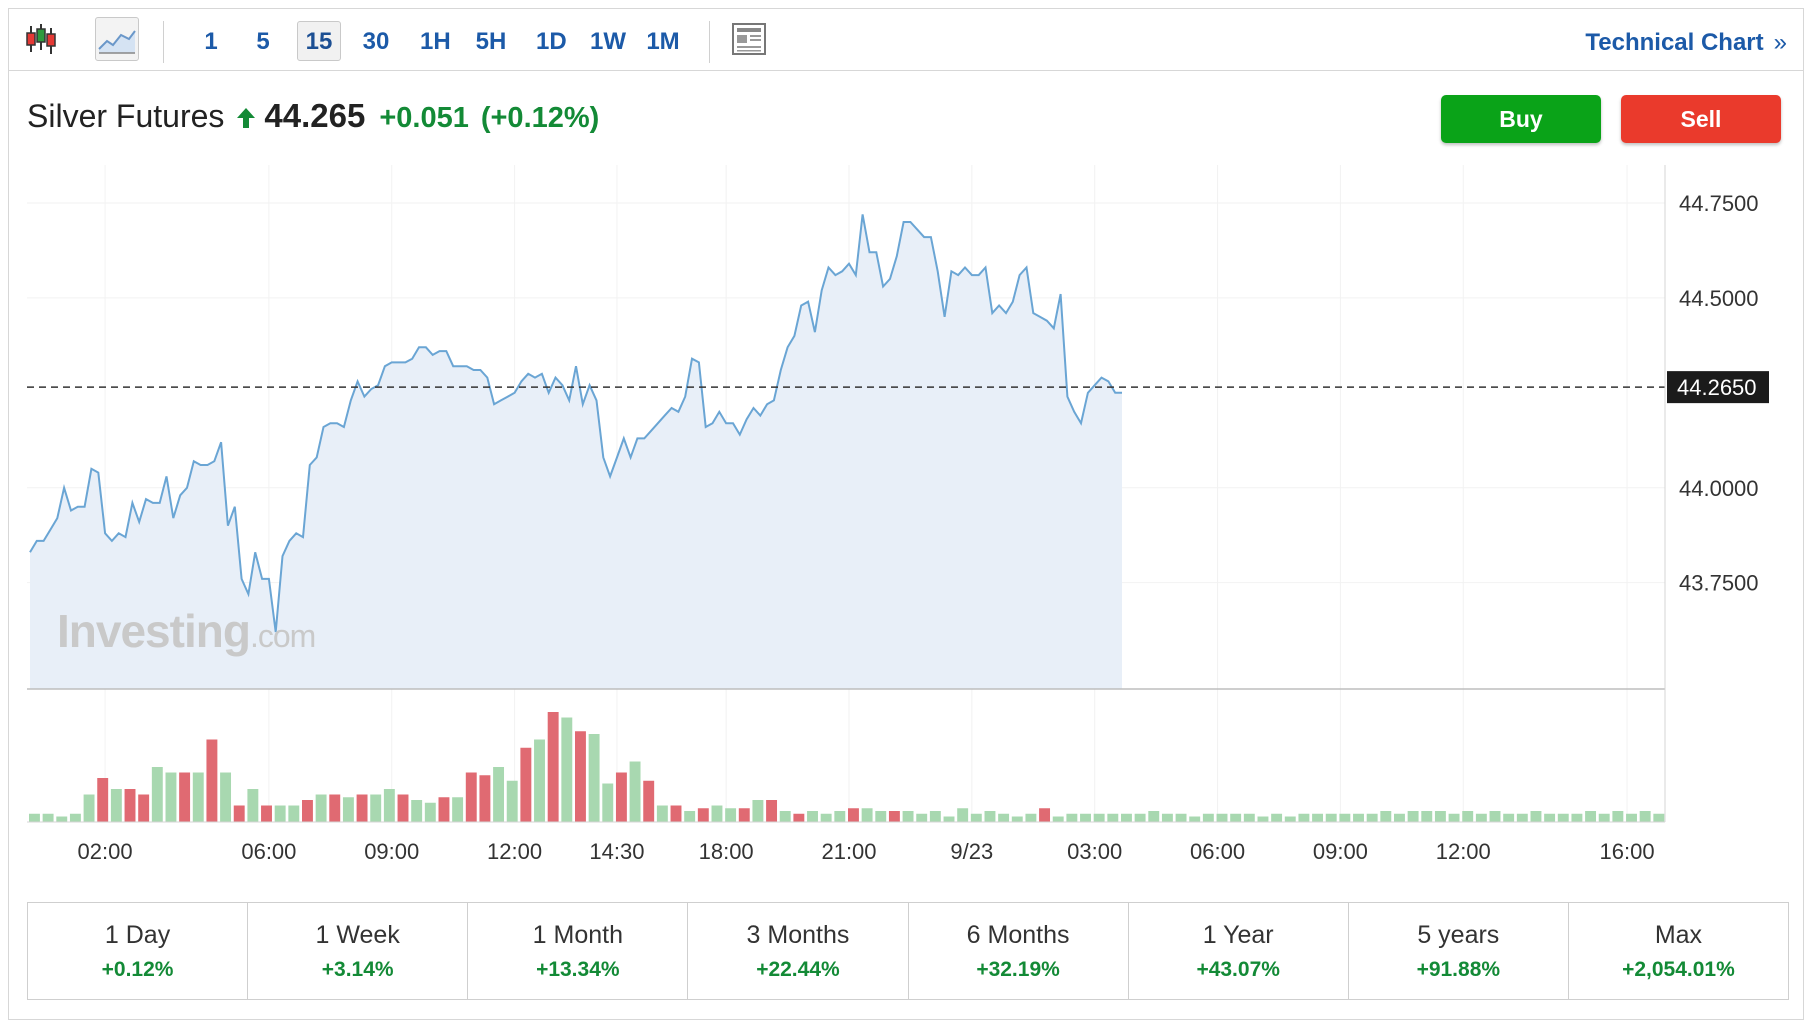 The image size is (1810, 1026). Describe the element at coordinates (137, 934) in the screenshot. I see `period-label: 1 Day` at that location.